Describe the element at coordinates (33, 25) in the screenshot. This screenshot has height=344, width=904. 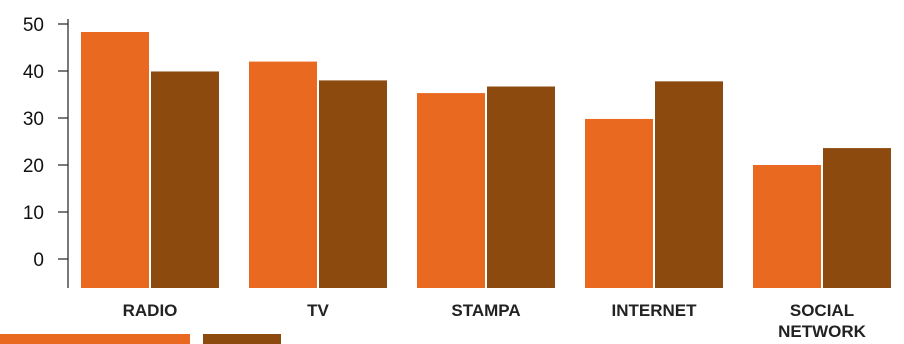
I see `y-tick-label: 50` at that location.